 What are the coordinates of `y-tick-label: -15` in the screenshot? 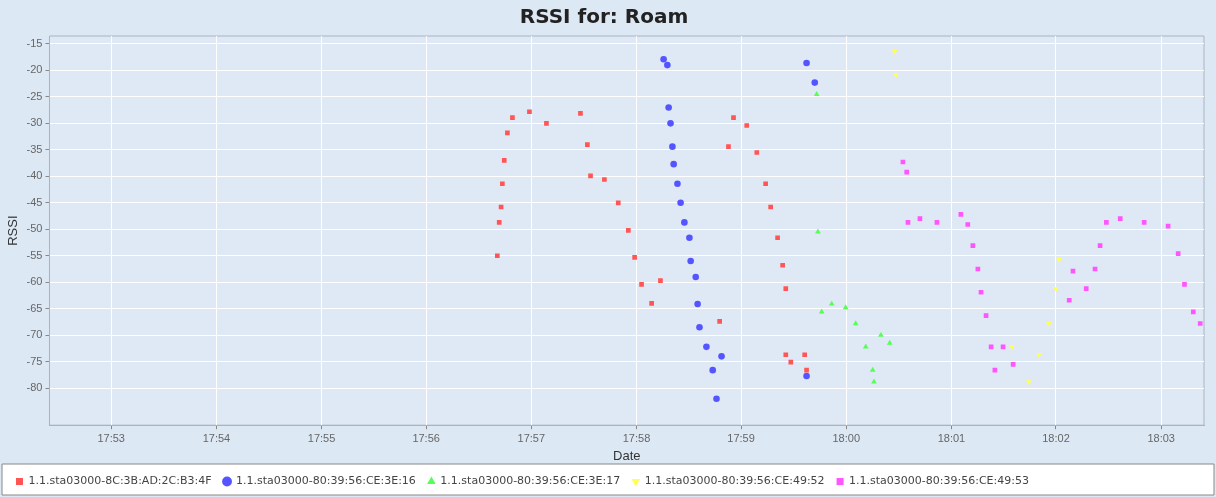 It's located at (34, 42).